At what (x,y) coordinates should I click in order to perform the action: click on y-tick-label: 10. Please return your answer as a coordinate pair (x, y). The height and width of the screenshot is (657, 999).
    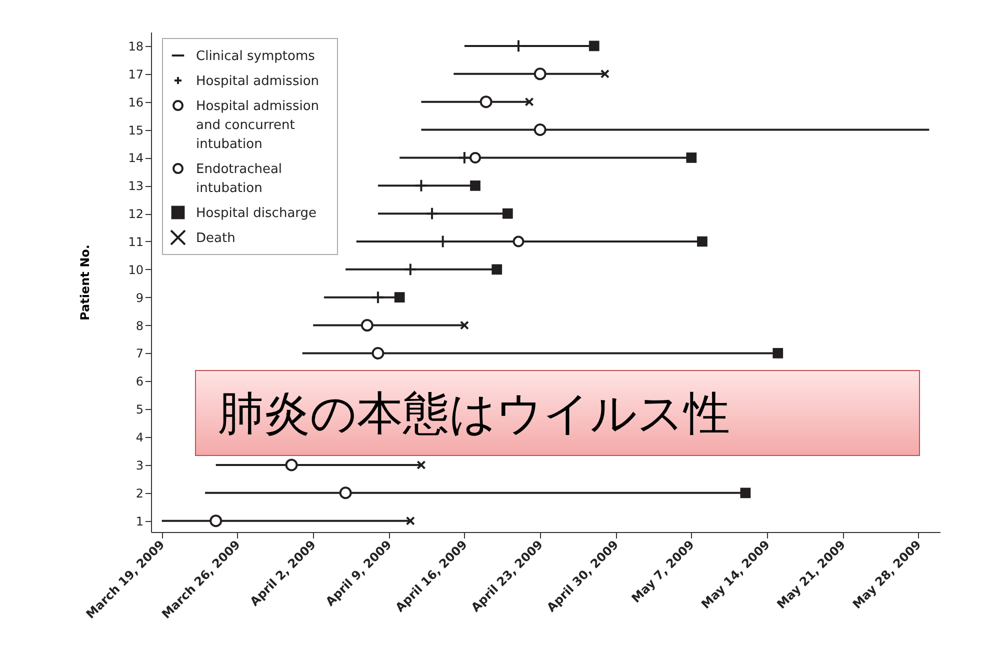
    Looking at the image, I should click on (136, 269).